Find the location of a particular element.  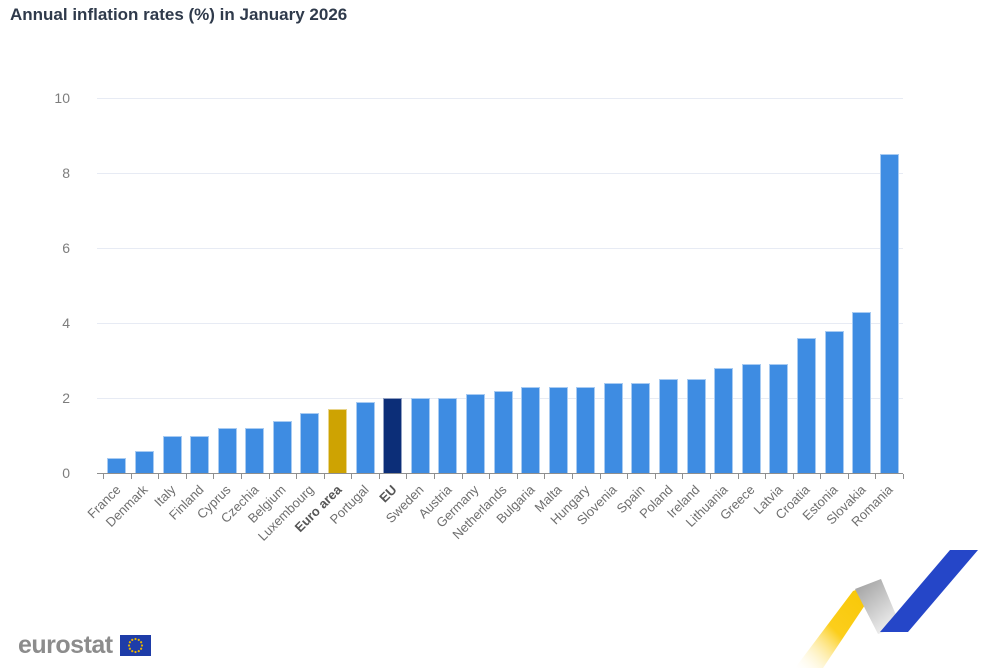

bar-spain is located at coordinates (641, 428).